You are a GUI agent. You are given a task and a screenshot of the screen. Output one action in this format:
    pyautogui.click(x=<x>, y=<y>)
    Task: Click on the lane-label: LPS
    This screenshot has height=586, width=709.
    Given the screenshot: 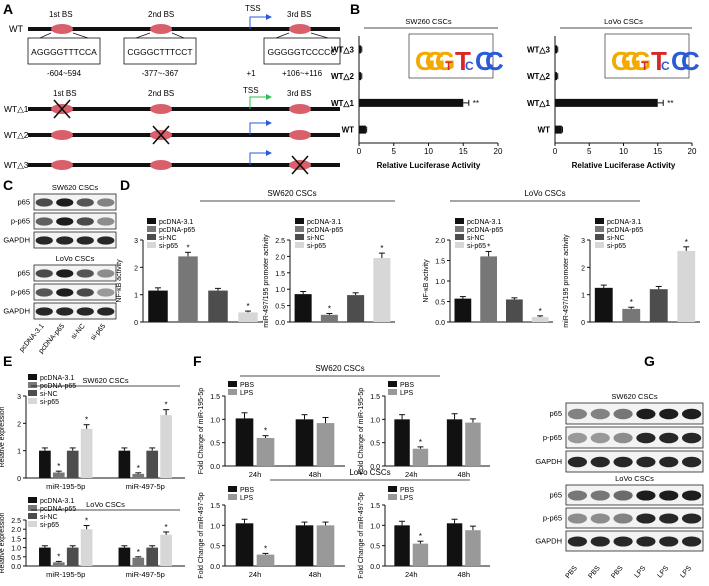 What is the action you would take?
    pyautogui.click(x=663, y=572)
    